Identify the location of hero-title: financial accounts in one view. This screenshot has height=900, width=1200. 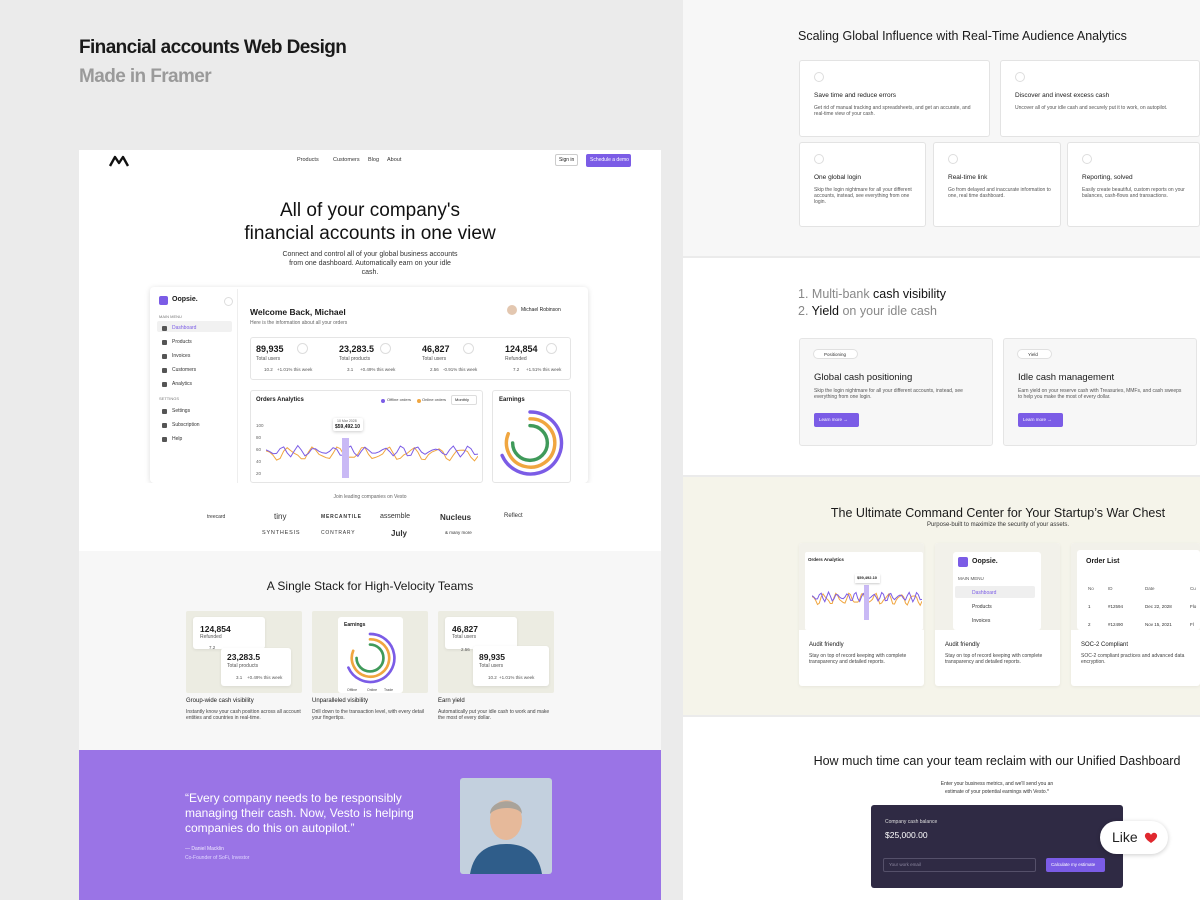
(370, 233).